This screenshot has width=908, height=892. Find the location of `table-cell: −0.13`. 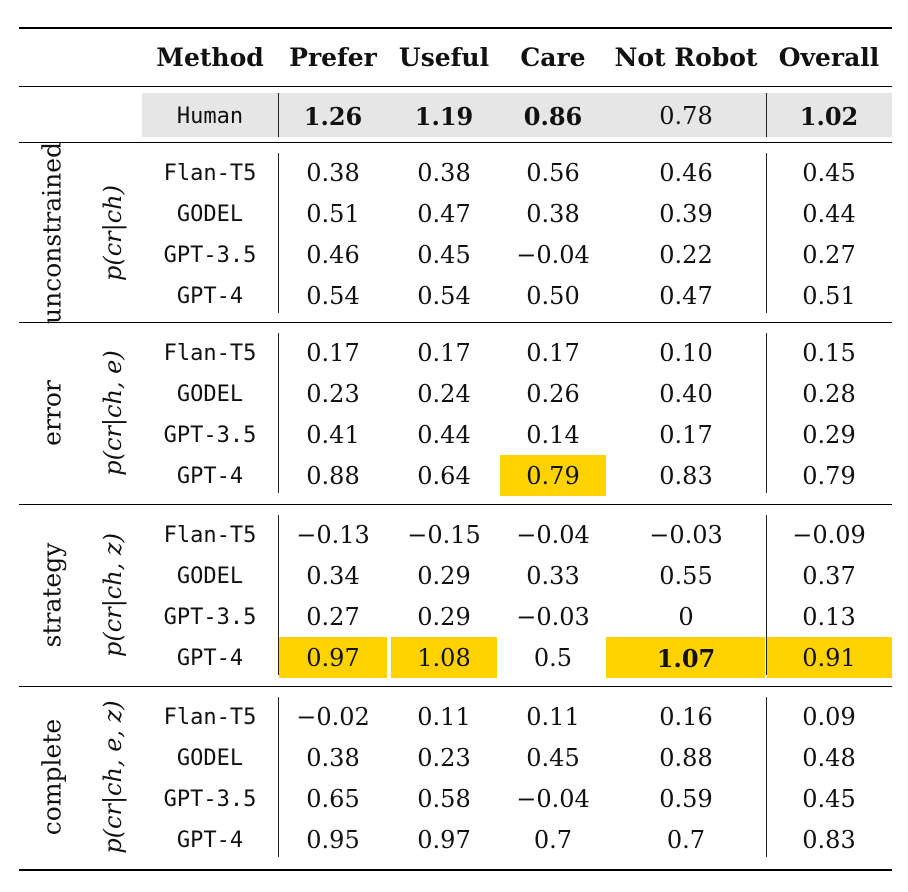

table-cell: −0.13 is located at coordinates (333, 535).